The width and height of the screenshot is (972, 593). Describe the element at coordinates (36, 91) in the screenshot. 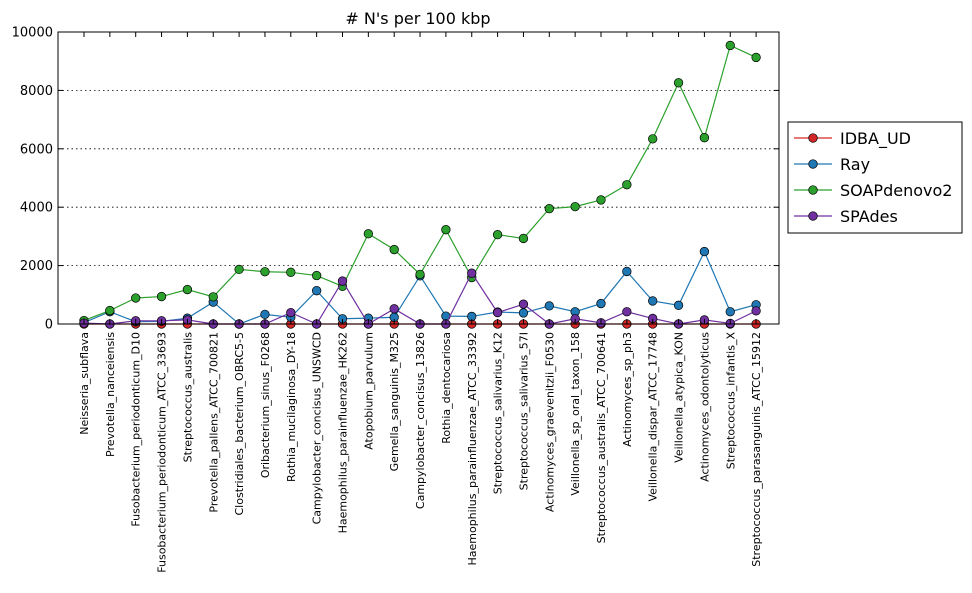

I see `y-tick-label: 8000` at that location.